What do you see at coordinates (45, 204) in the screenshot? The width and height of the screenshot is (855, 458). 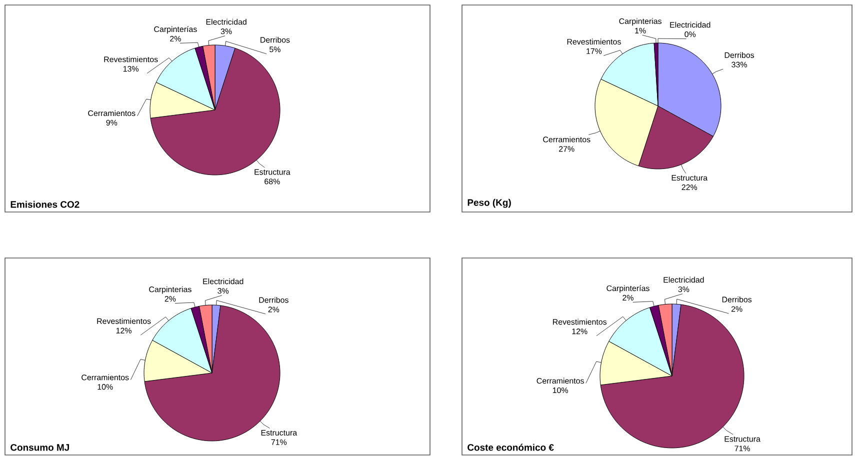 I see `text: Emisiones CO2` at bounding box center [45, 204].